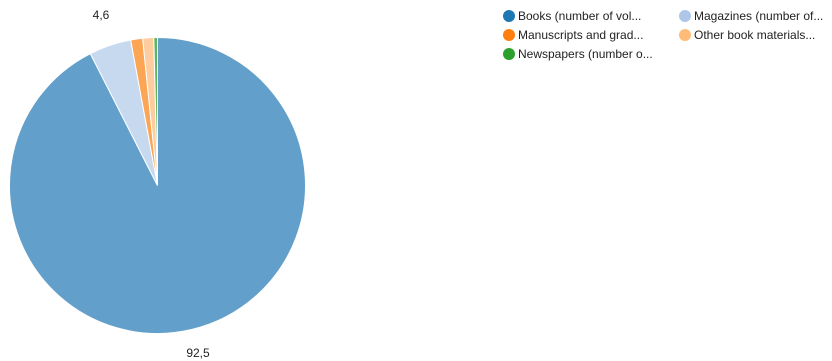  What do you see at coordinates (685, 15) in the screenshot?
I see `legend-swatch-magazines` at bounding box center [685, 15].